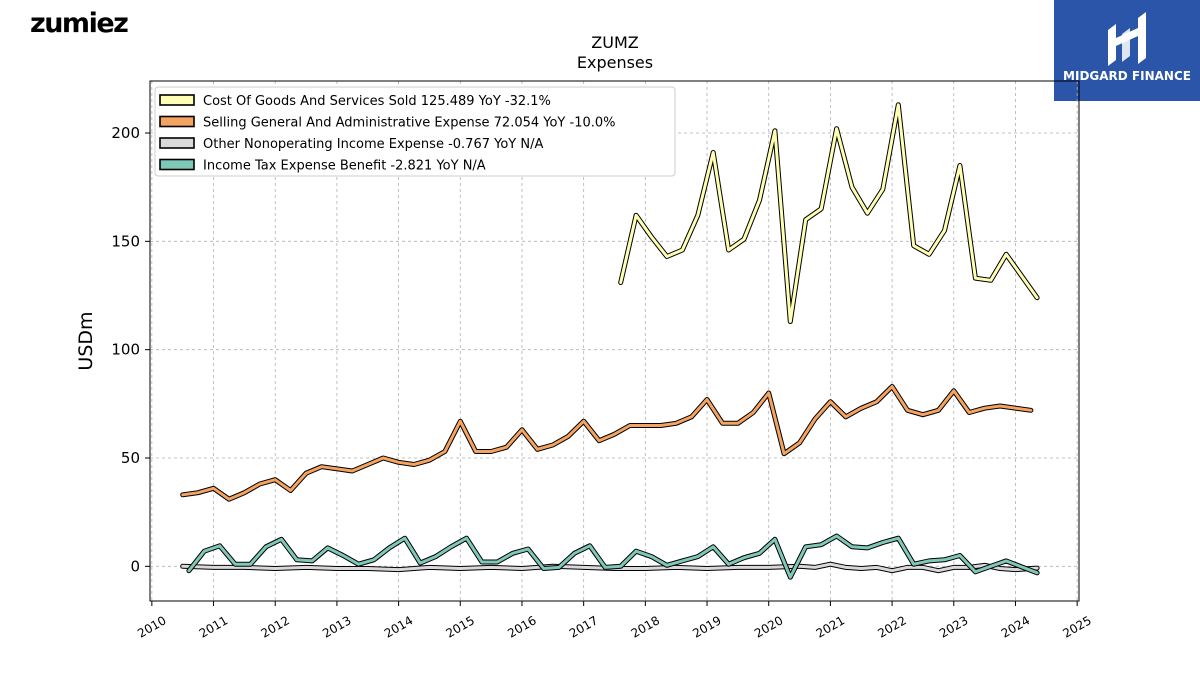 The height and width of the screenshot is (675, 1200). Describe the element at coordinates (130, 458) in the screenshot. I see `y-tick-label: 50` at that location.